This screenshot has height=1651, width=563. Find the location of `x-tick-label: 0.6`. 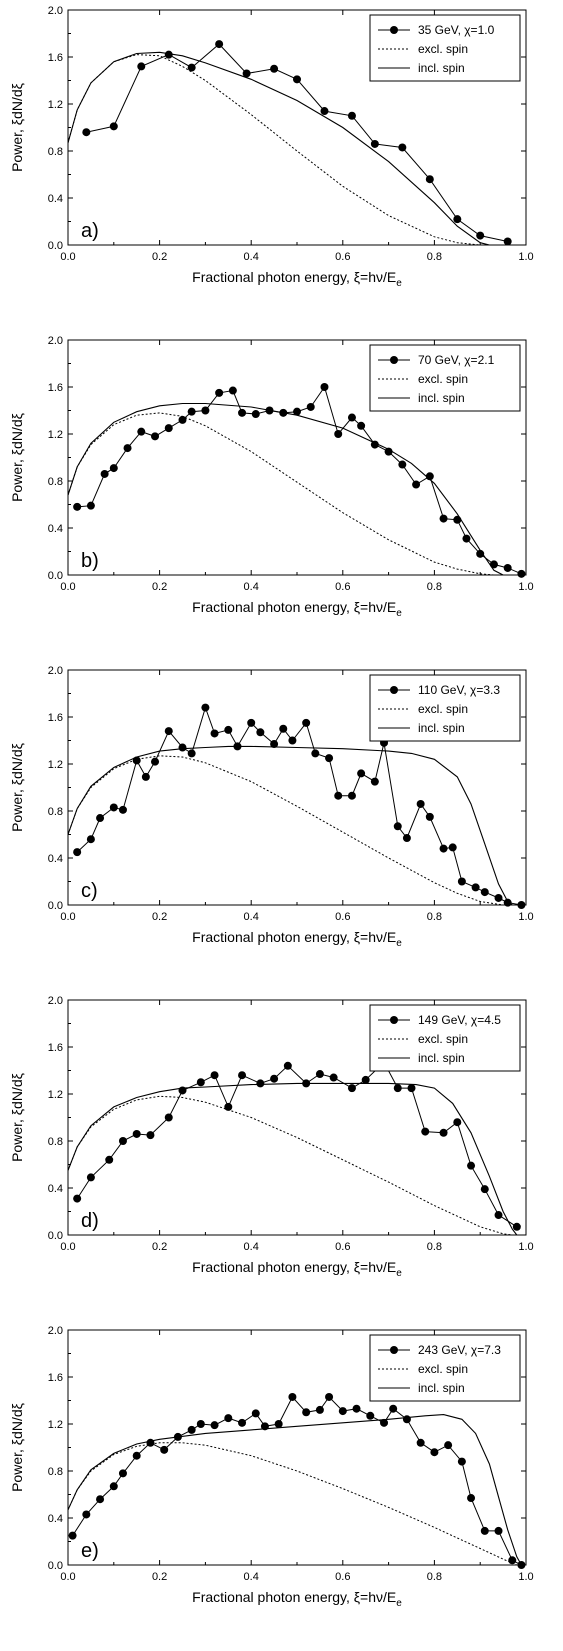

x-tick-label: 0.6 is located at coordinates (342, 1577).